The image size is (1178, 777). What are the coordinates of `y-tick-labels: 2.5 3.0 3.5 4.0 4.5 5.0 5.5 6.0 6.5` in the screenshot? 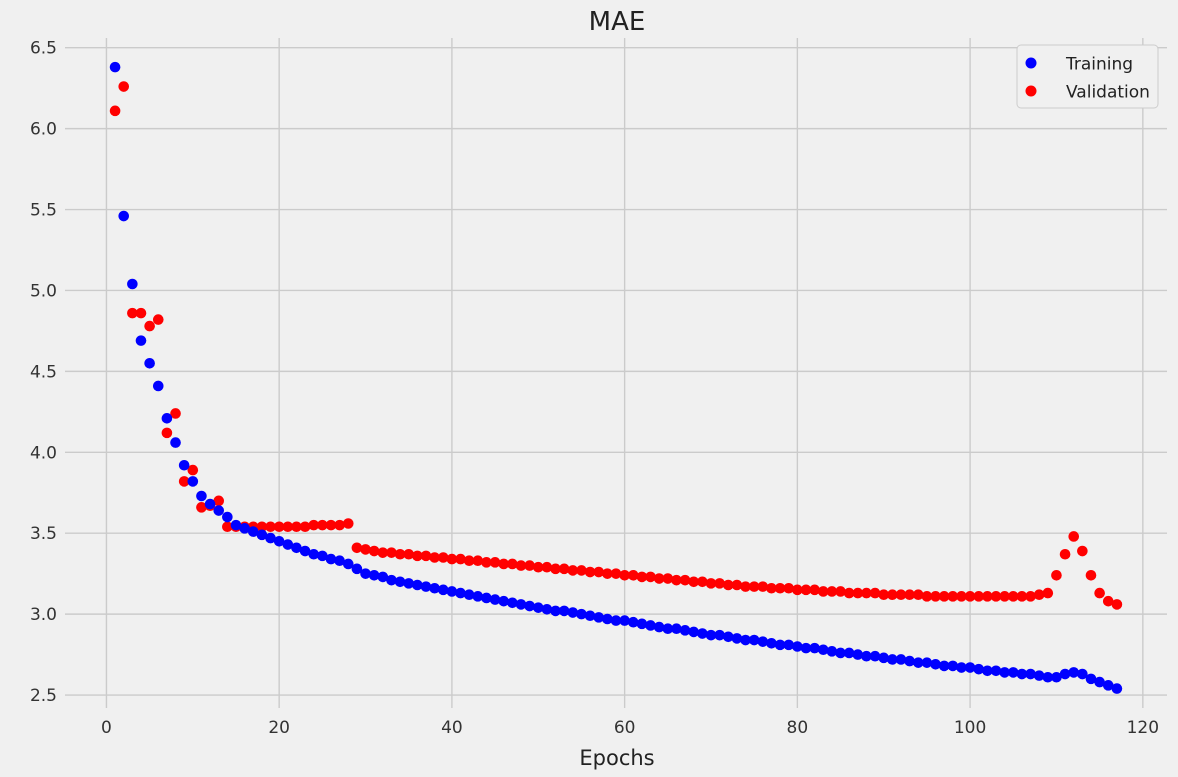 It's located at (43, 372).